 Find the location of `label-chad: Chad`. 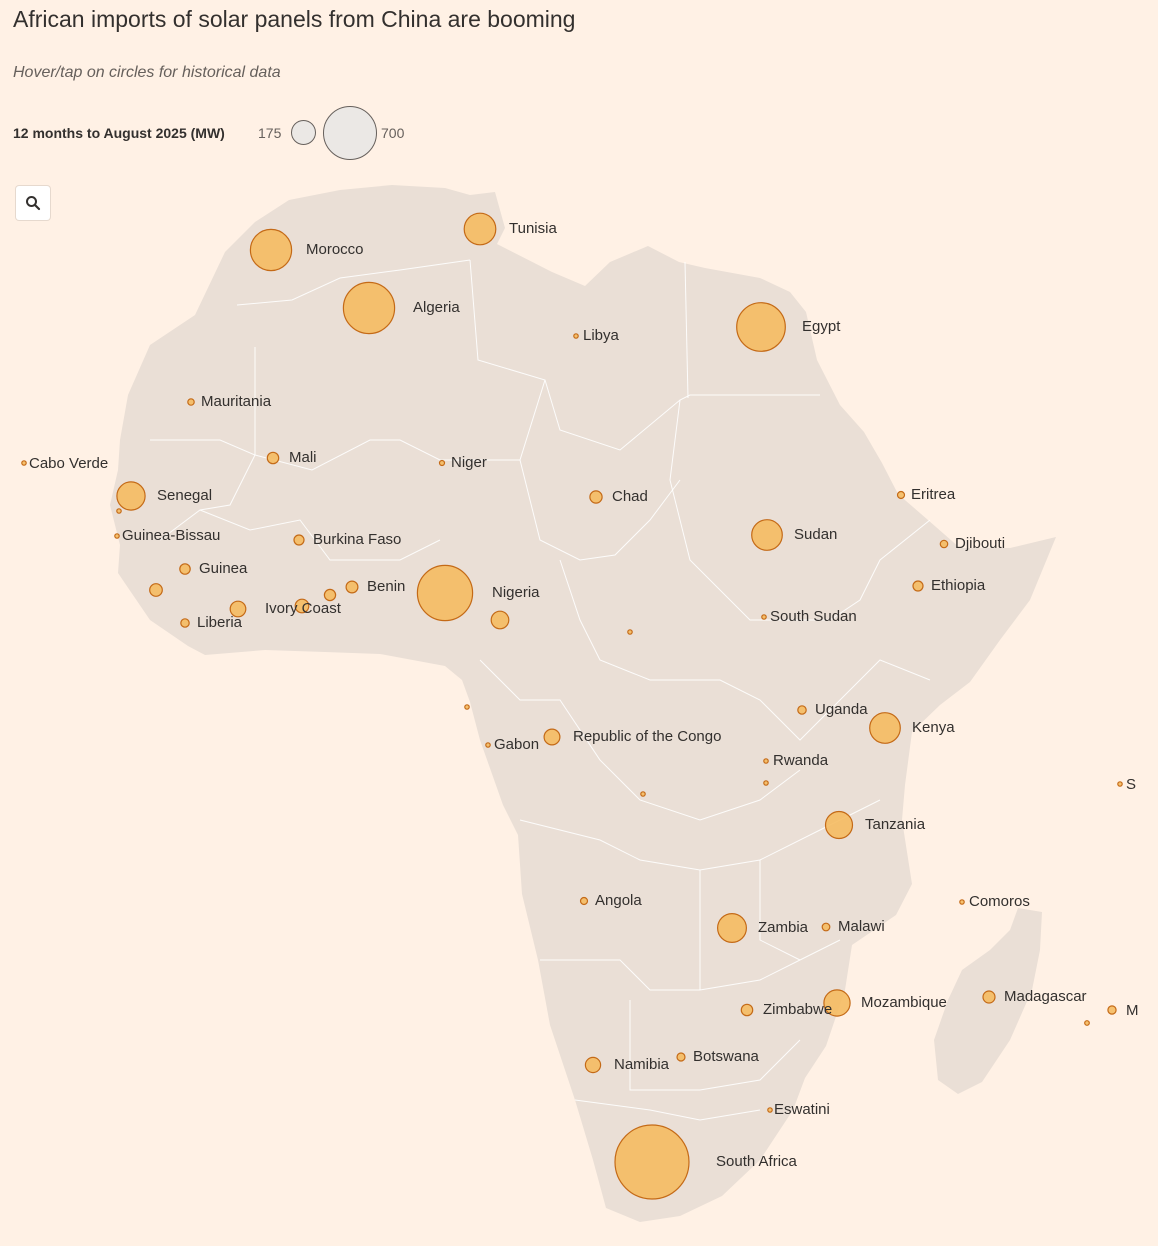

label-chad: Chad is located at coordinates (630, 496).